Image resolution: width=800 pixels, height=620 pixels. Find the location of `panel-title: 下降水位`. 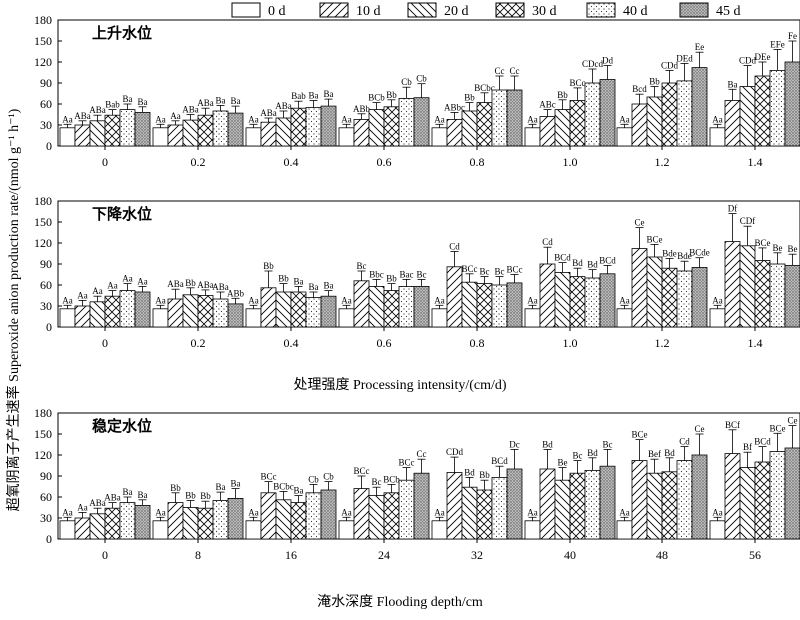

panel-title: 下降水位 is located at coordinates (122, 214).